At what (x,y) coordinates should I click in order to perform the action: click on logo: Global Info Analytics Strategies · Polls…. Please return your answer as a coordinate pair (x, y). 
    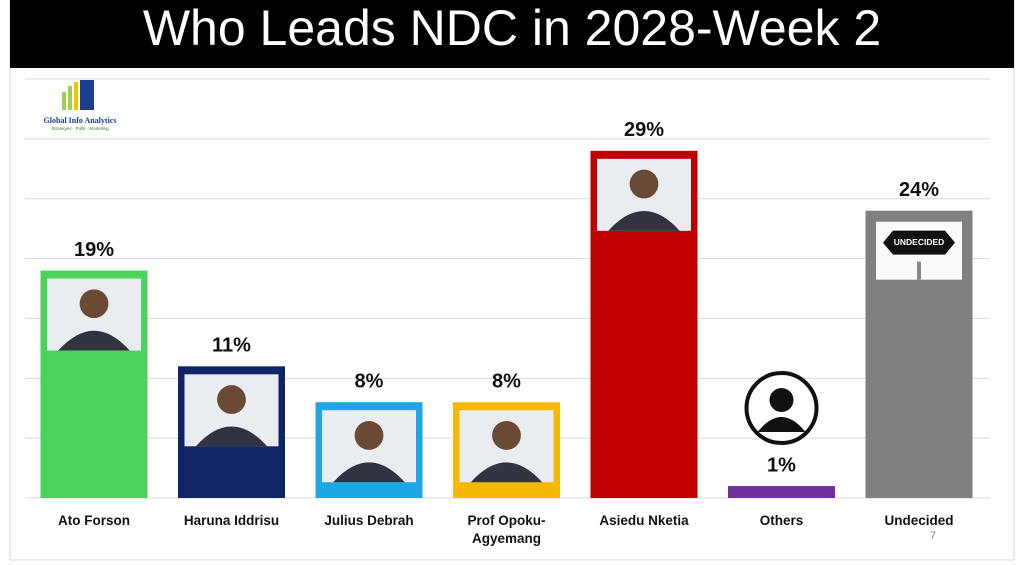
    Looking at the image, I should click on (80, 105).